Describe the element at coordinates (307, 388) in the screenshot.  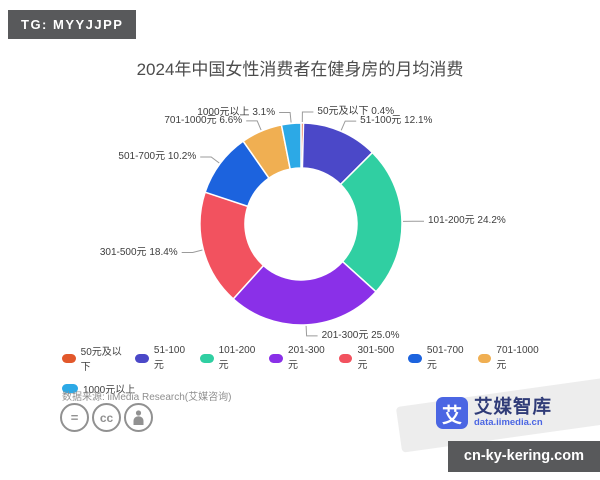
I see `legend-row-2: 1000元以上` at that location.